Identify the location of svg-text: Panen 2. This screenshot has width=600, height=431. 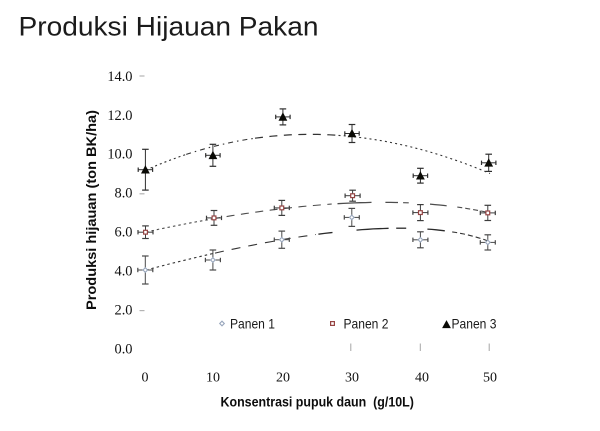
(366, 324).